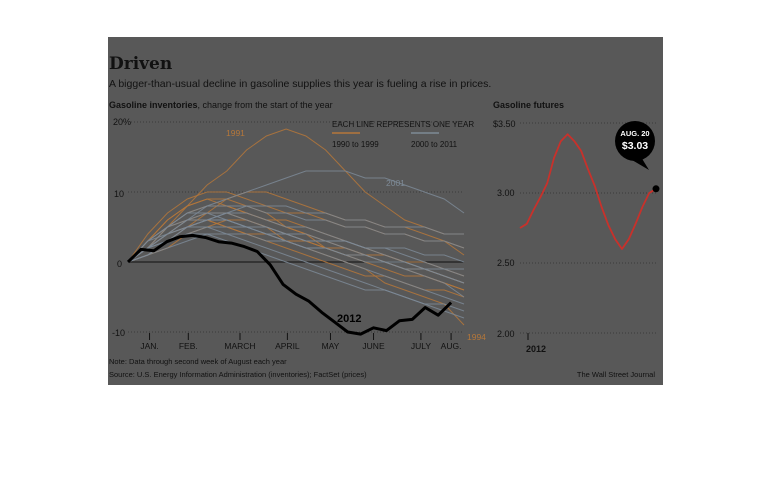  I want to click on legend-heading: EACH LINE REPRESENTS ONE YEAR, so click(403, 124).